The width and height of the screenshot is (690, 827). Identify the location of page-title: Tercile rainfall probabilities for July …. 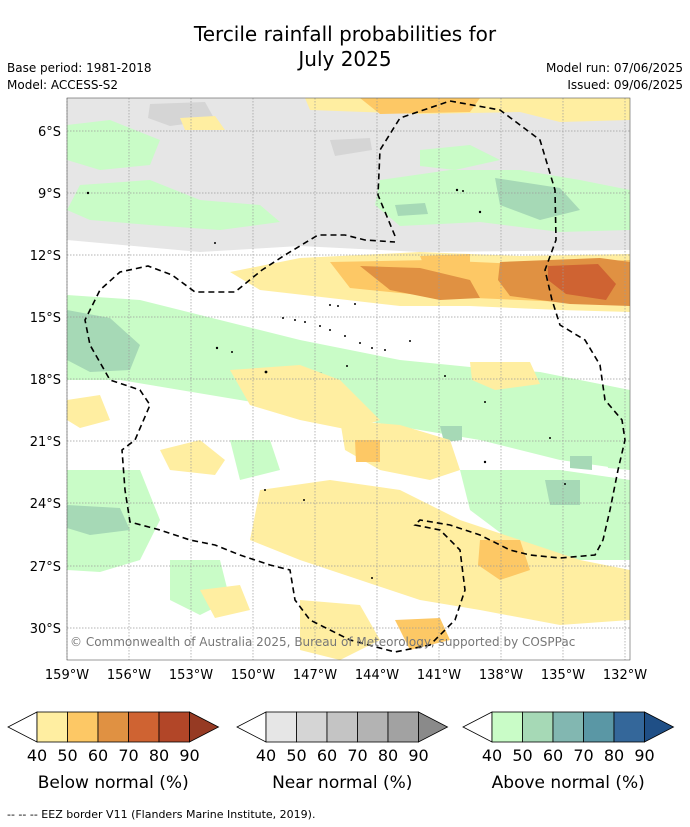
(345, 47).